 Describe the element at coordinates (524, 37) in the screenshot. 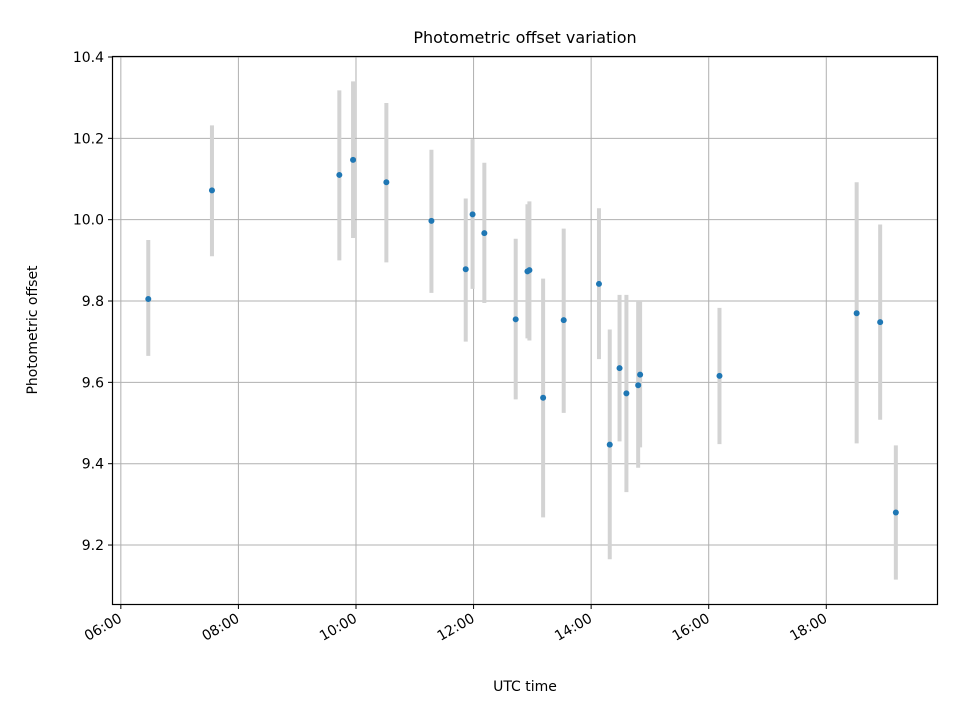

I see `chart-title: Photometric offset variation` at that location.